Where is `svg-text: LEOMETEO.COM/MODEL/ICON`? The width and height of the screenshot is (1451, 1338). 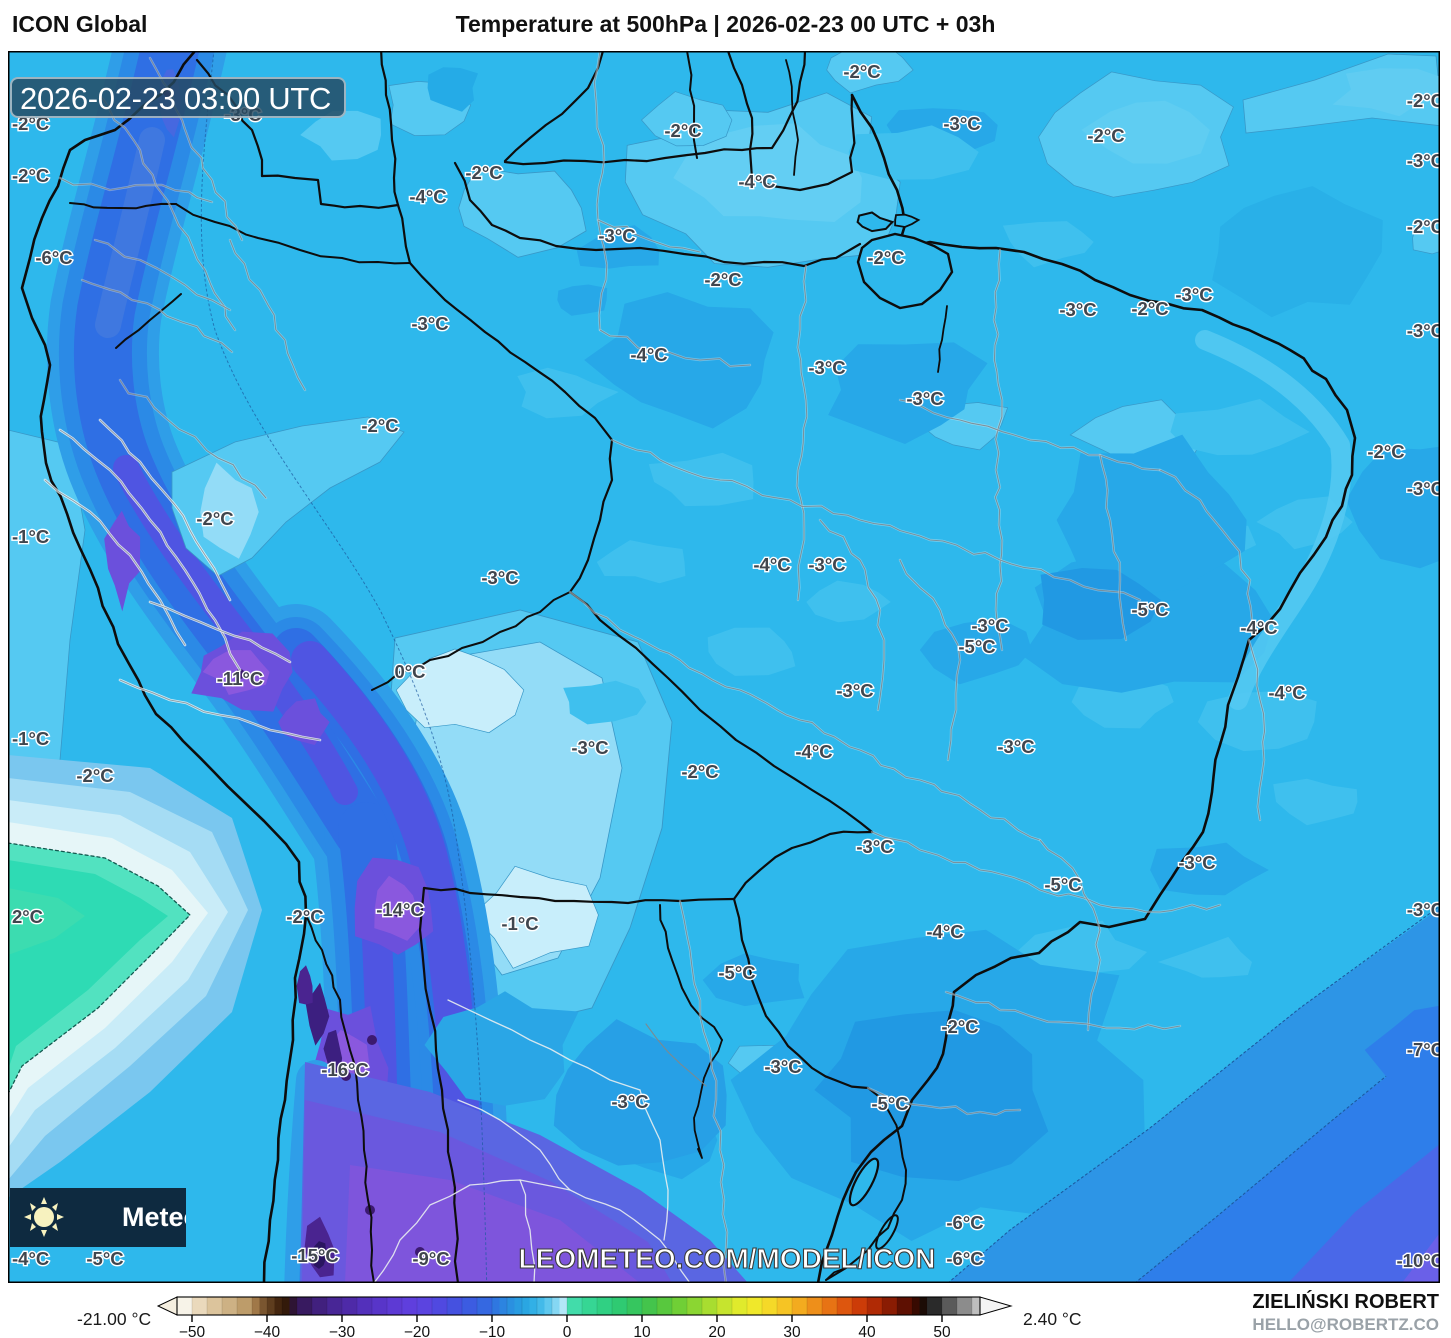 svg-text: LEOMETEO.COM/MODEL/ICON is located at coordinates (727, 1258).